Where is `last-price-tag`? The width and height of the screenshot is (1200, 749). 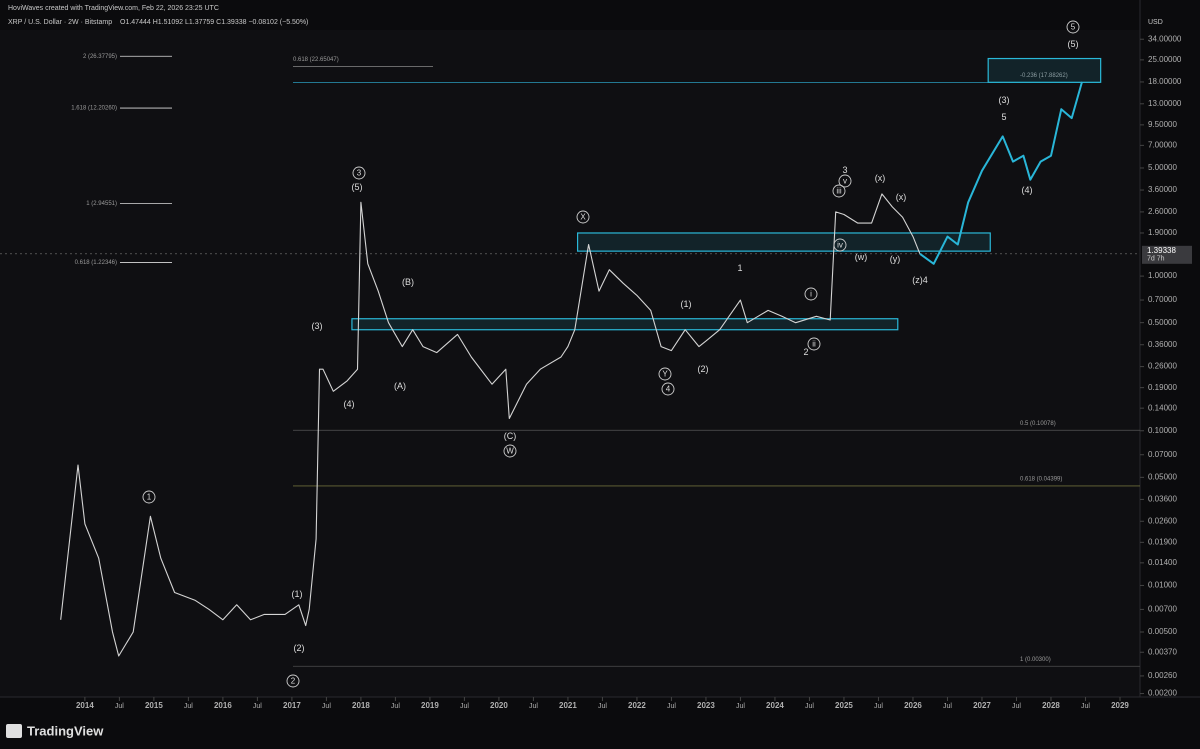 last-price-tag is located at coordinates (1167, 254).